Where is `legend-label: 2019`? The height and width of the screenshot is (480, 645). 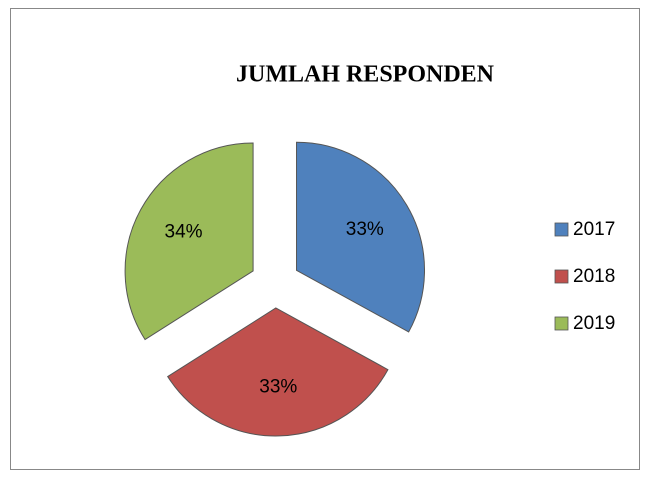 legend-label: 2019 is located at coordinates (594, 323).